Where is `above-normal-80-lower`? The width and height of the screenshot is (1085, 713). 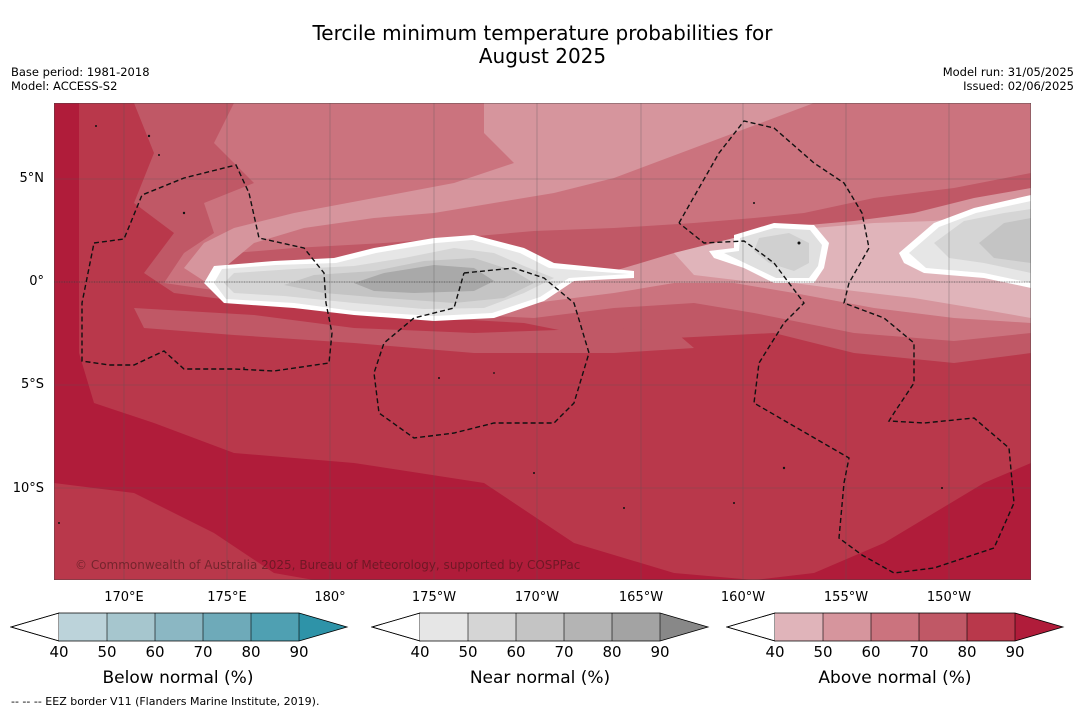
above-normal-80-lower is located at coordinates (184, 531).